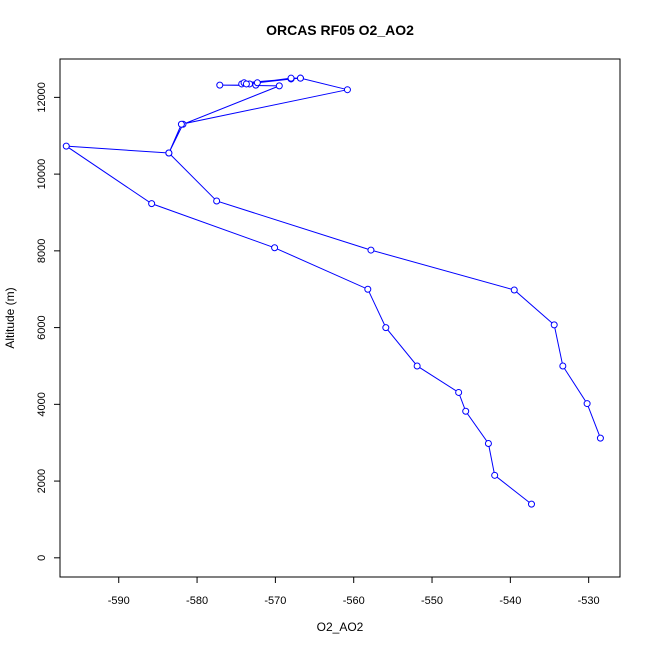  Describe the element at coordinates (42, 251) in the screenshot. I see `y-tick-label: 8000` at that location.